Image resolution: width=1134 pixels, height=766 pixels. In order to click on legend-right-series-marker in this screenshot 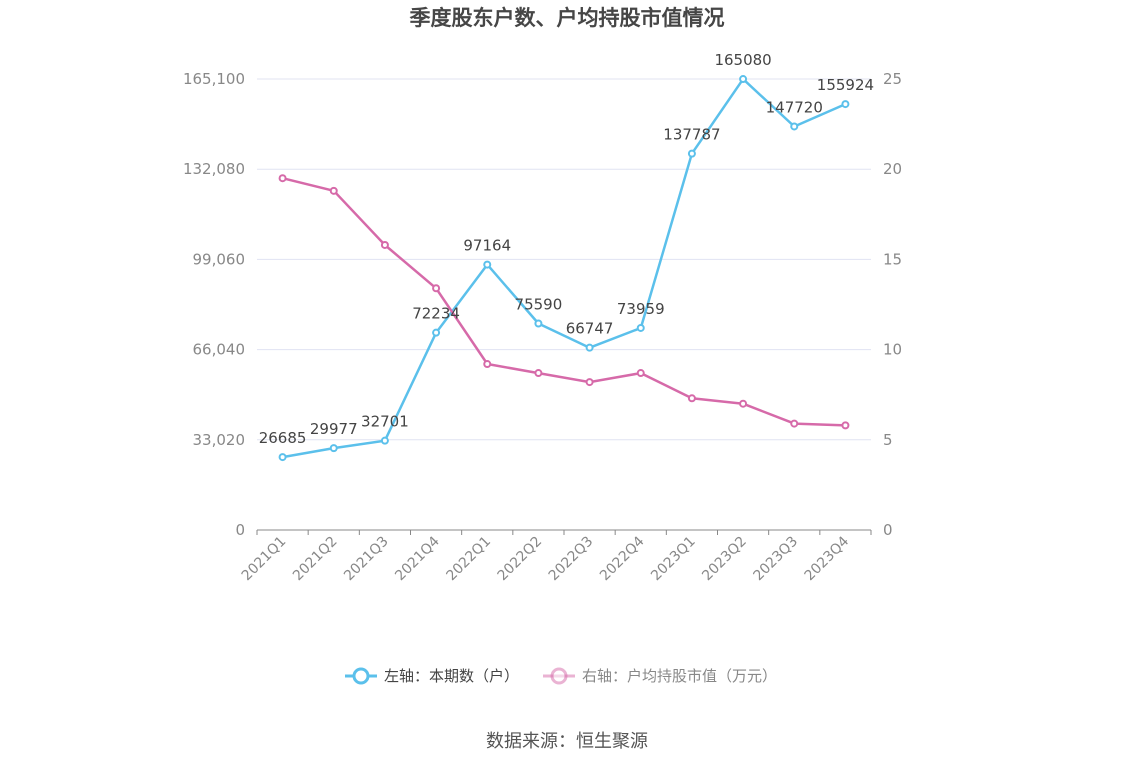, I will do `click(559, 676)`.